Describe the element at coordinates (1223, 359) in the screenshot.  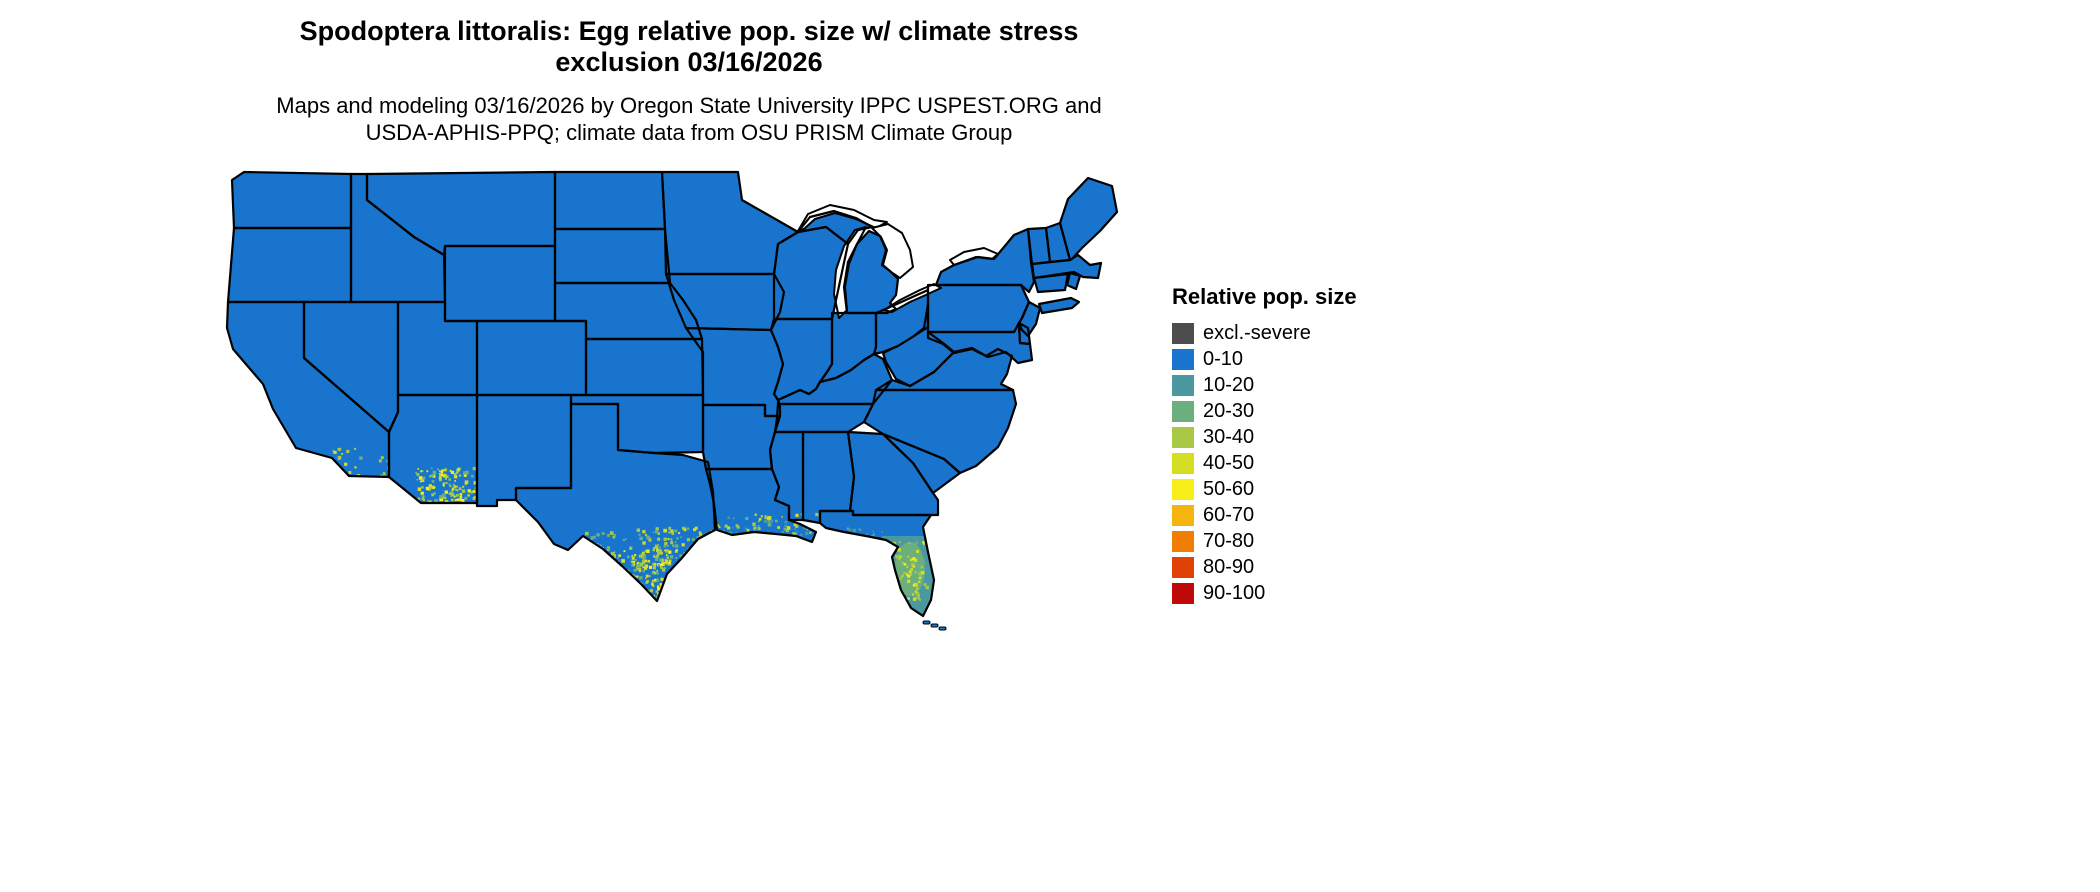
I see `legend-item-label: 0-10` at that location.